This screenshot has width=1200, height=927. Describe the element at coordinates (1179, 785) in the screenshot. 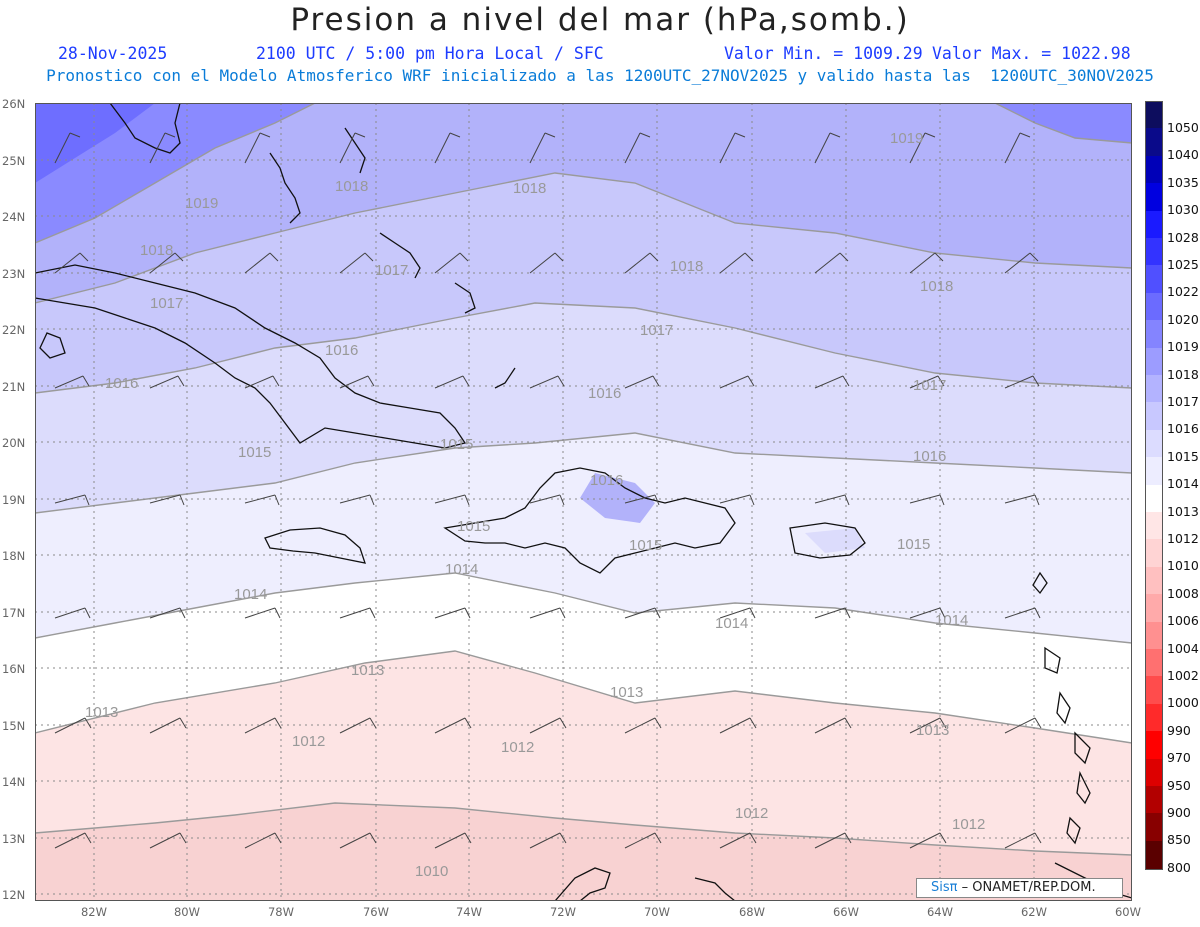

I see `colorbar-label: 950` at that location.